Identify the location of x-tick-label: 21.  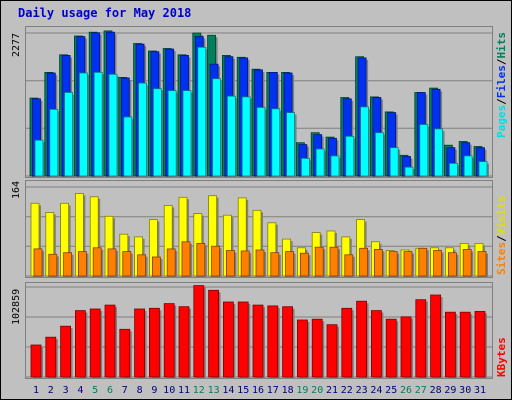
(332, 390).